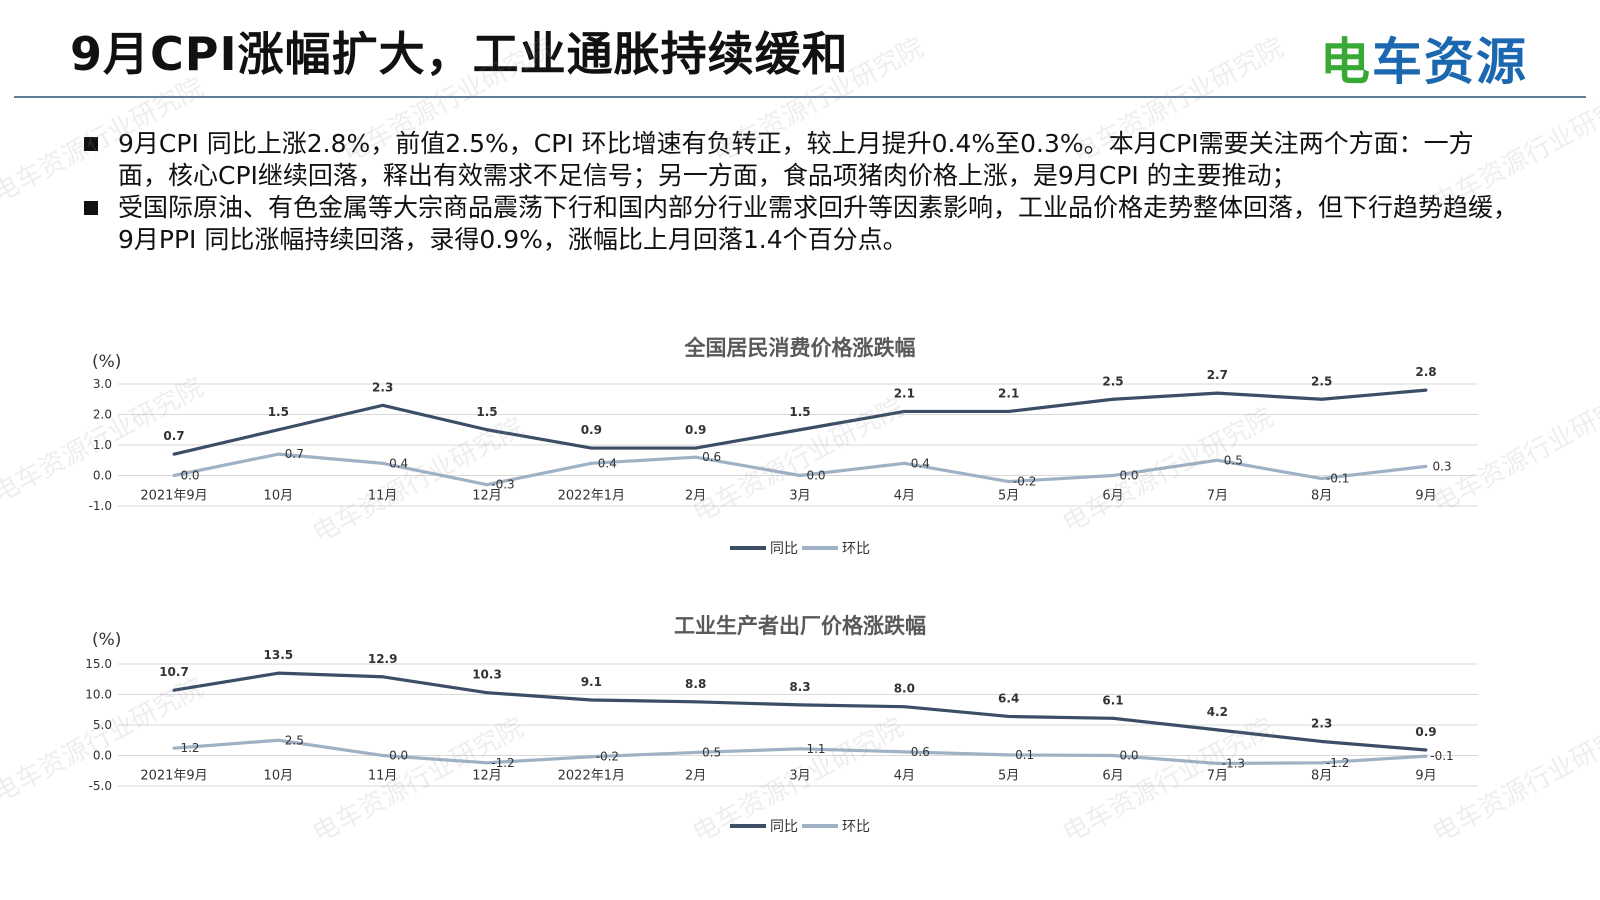 The height and width of the screenshot is (900, 1600). What do you see at coordinates (1008, 776) in the screenshot?
I see `ppi-xtick-label: 5月` at bounding box center [1008, 776].